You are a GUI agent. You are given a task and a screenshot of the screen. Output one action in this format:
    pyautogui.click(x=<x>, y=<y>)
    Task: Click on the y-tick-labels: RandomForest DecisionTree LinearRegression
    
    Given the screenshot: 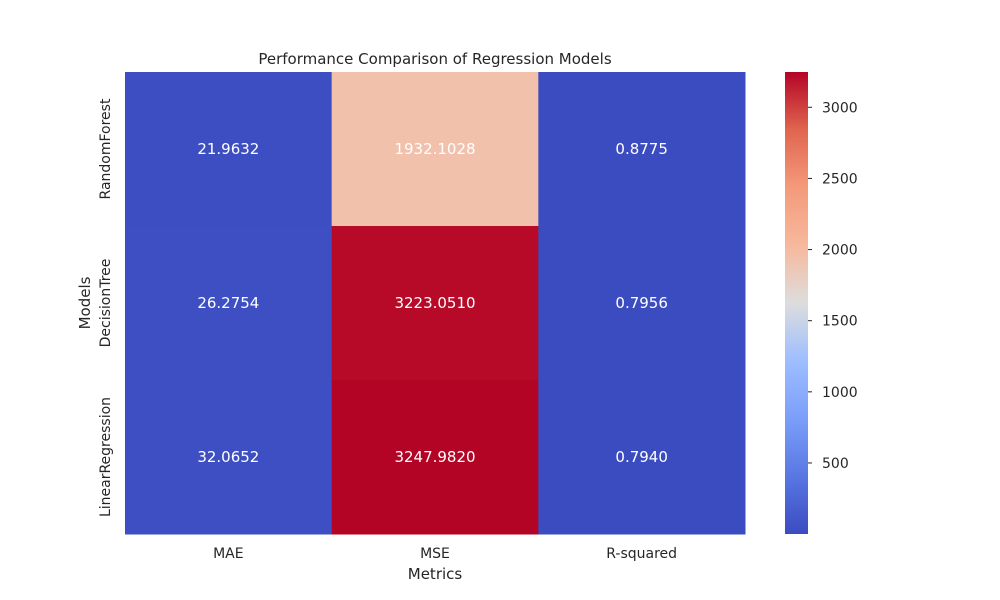 What is the action you would take?
    pyautogui.click(x=106, y=307)
    